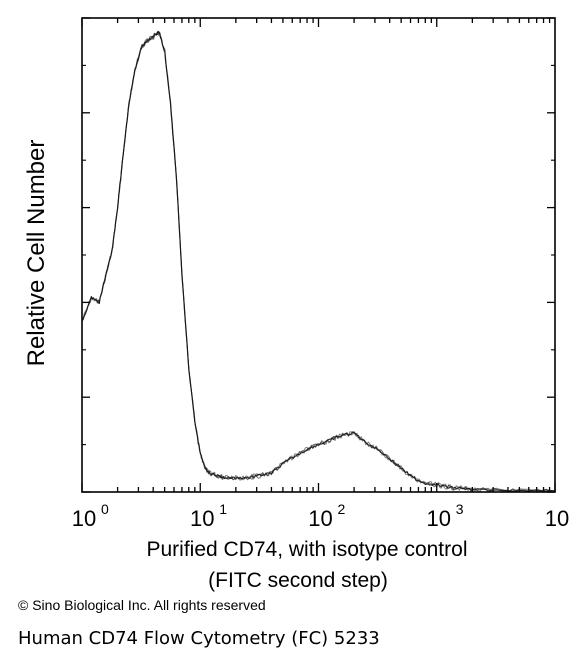 The image size is (574, 665). I want to click on x-tick-label-exponent: 0, so click(105, 509).